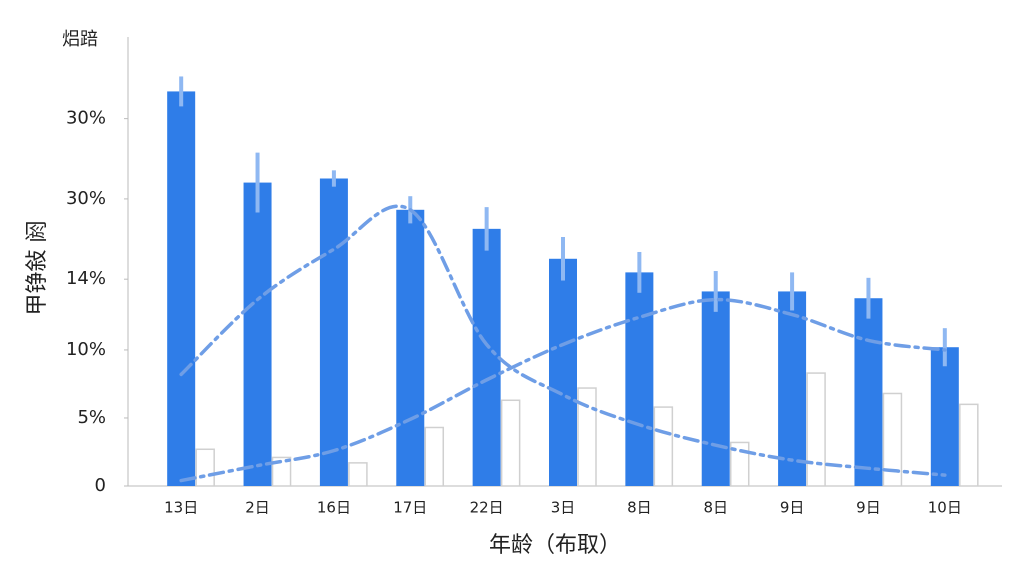 The width and height of the screenshot is (1024, 576). Describe the element at coordinates (563, 508) in the screenshot. I see `x-tick-label: 3日` at that location.